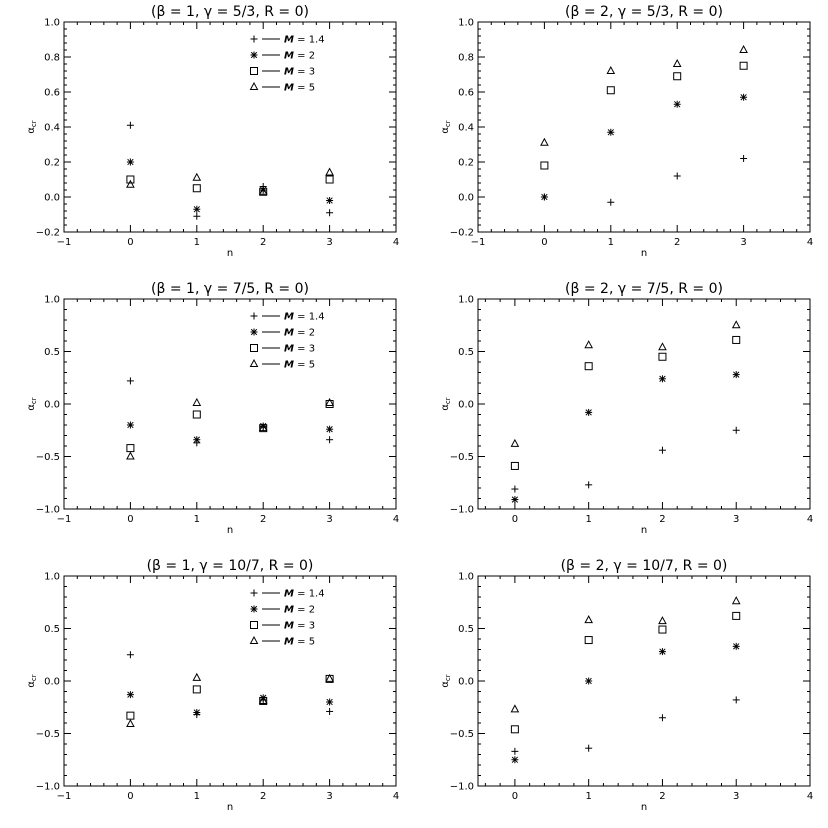 This screenshot has height=828, width=828. Describe the element at coordinates (299, 88) in the screenshot. I see `legend-label: M = 5` at that location.